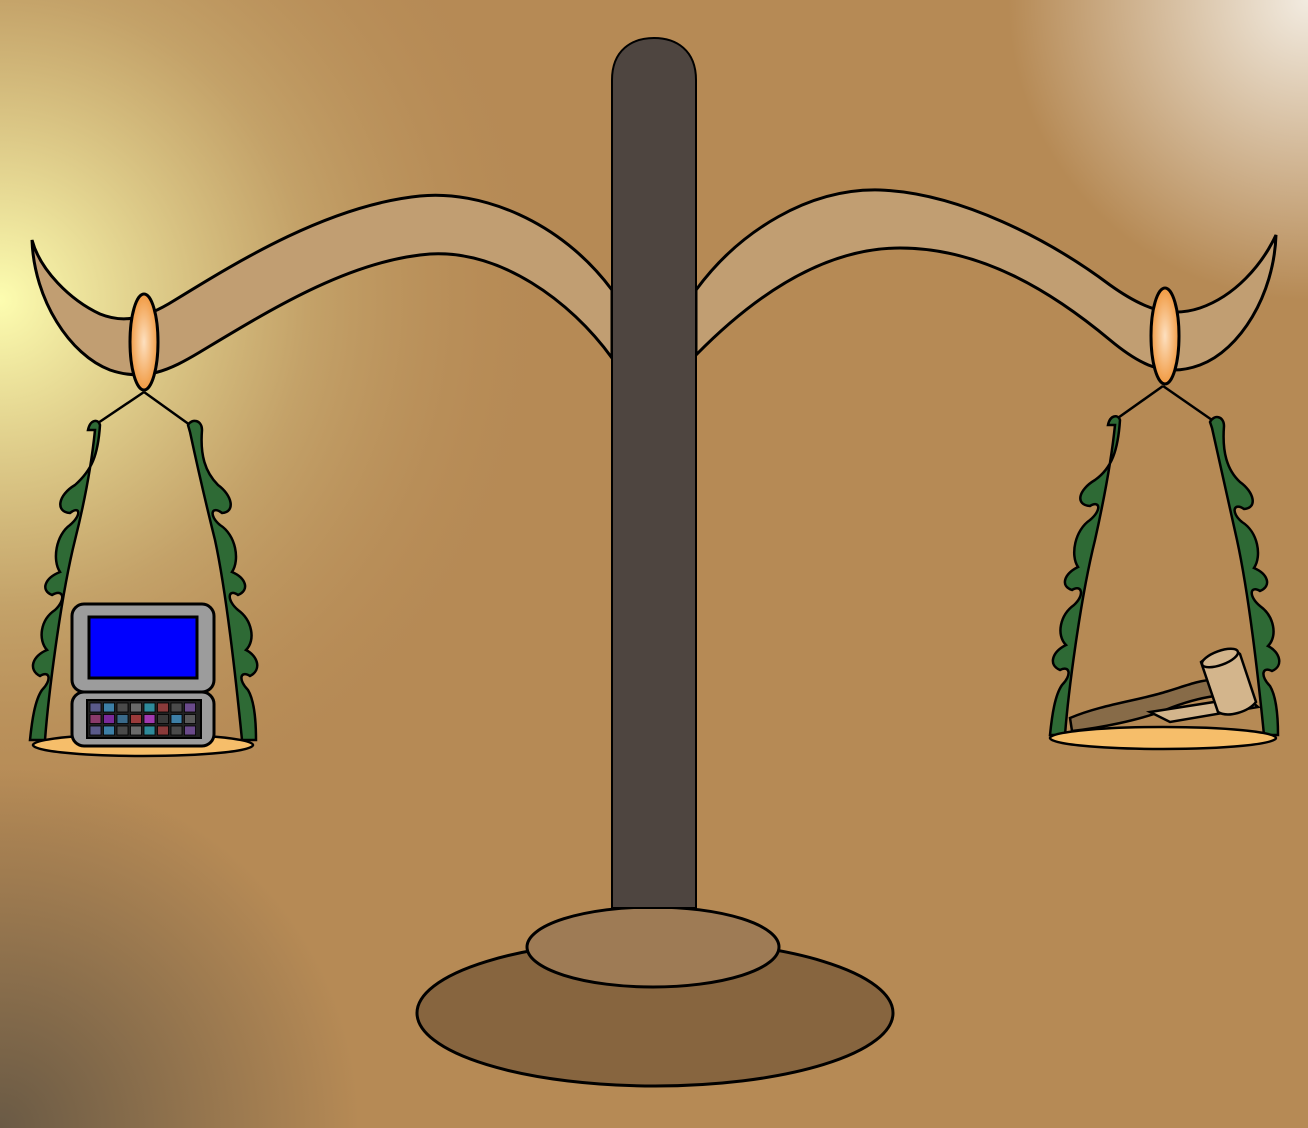  Describe the element at coordinates (1244, 576) in the screenshot. I see `right-chain-inner` at that location.